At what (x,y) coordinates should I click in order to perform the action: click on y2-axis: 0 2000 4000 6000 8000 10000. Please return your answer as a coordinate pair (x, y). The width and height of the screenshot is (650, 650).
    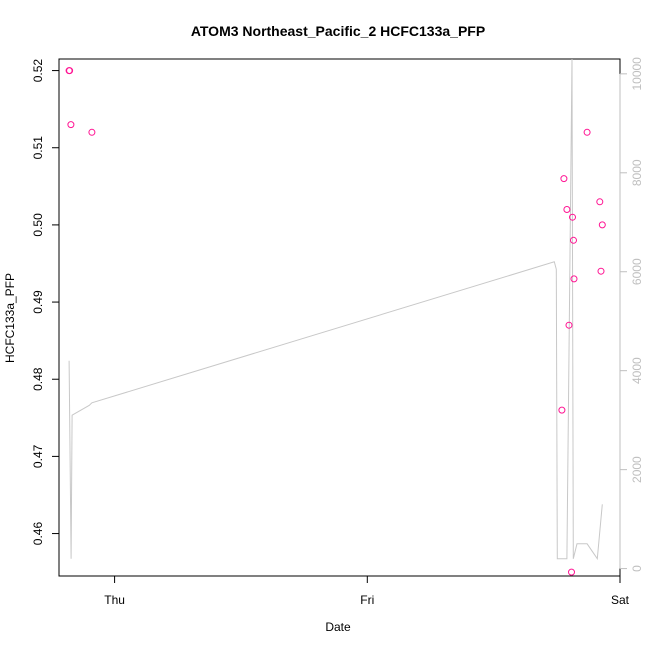
    Looking at the image, I should click on (631, 314).